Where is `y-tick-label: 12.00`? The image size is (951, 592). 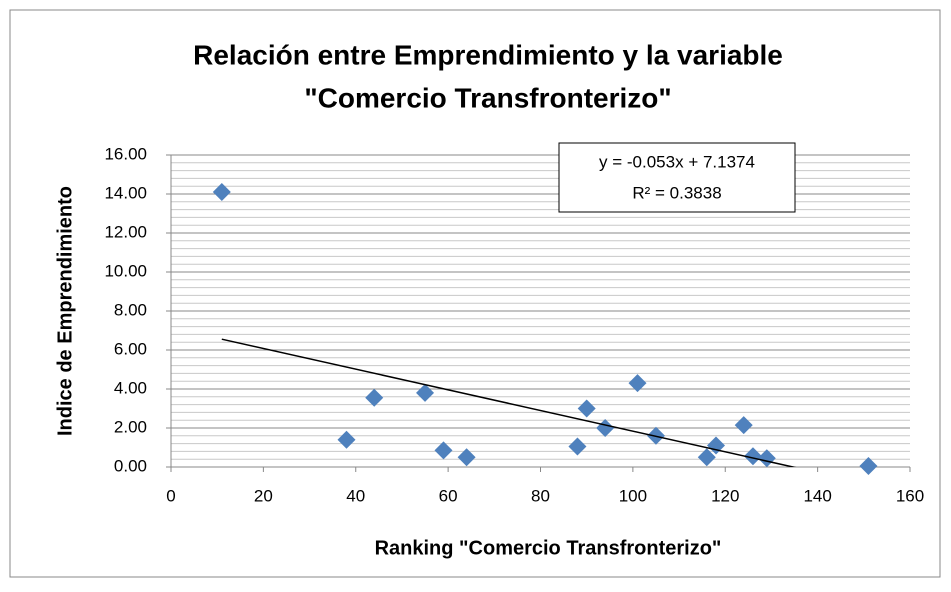
y-tick-label: 12.00 is located at coordinates (125, 231).